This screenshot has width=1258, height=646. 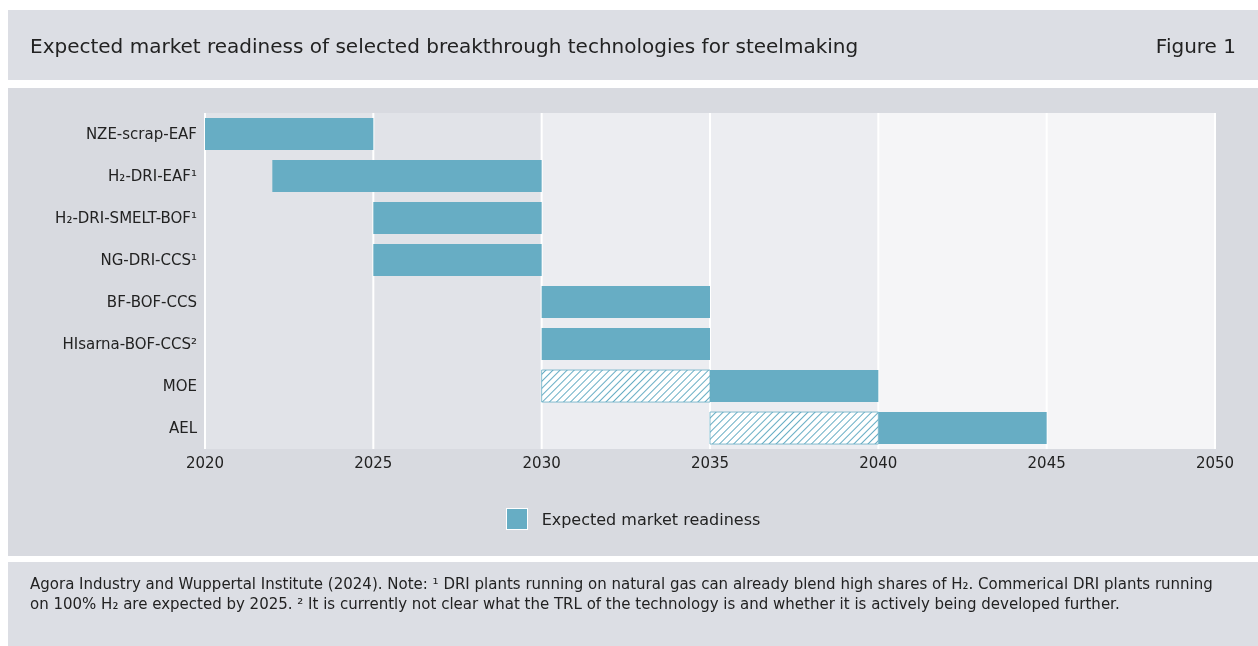 I want to click on x-tick-label: 2050, so click(x=1215, y=462).